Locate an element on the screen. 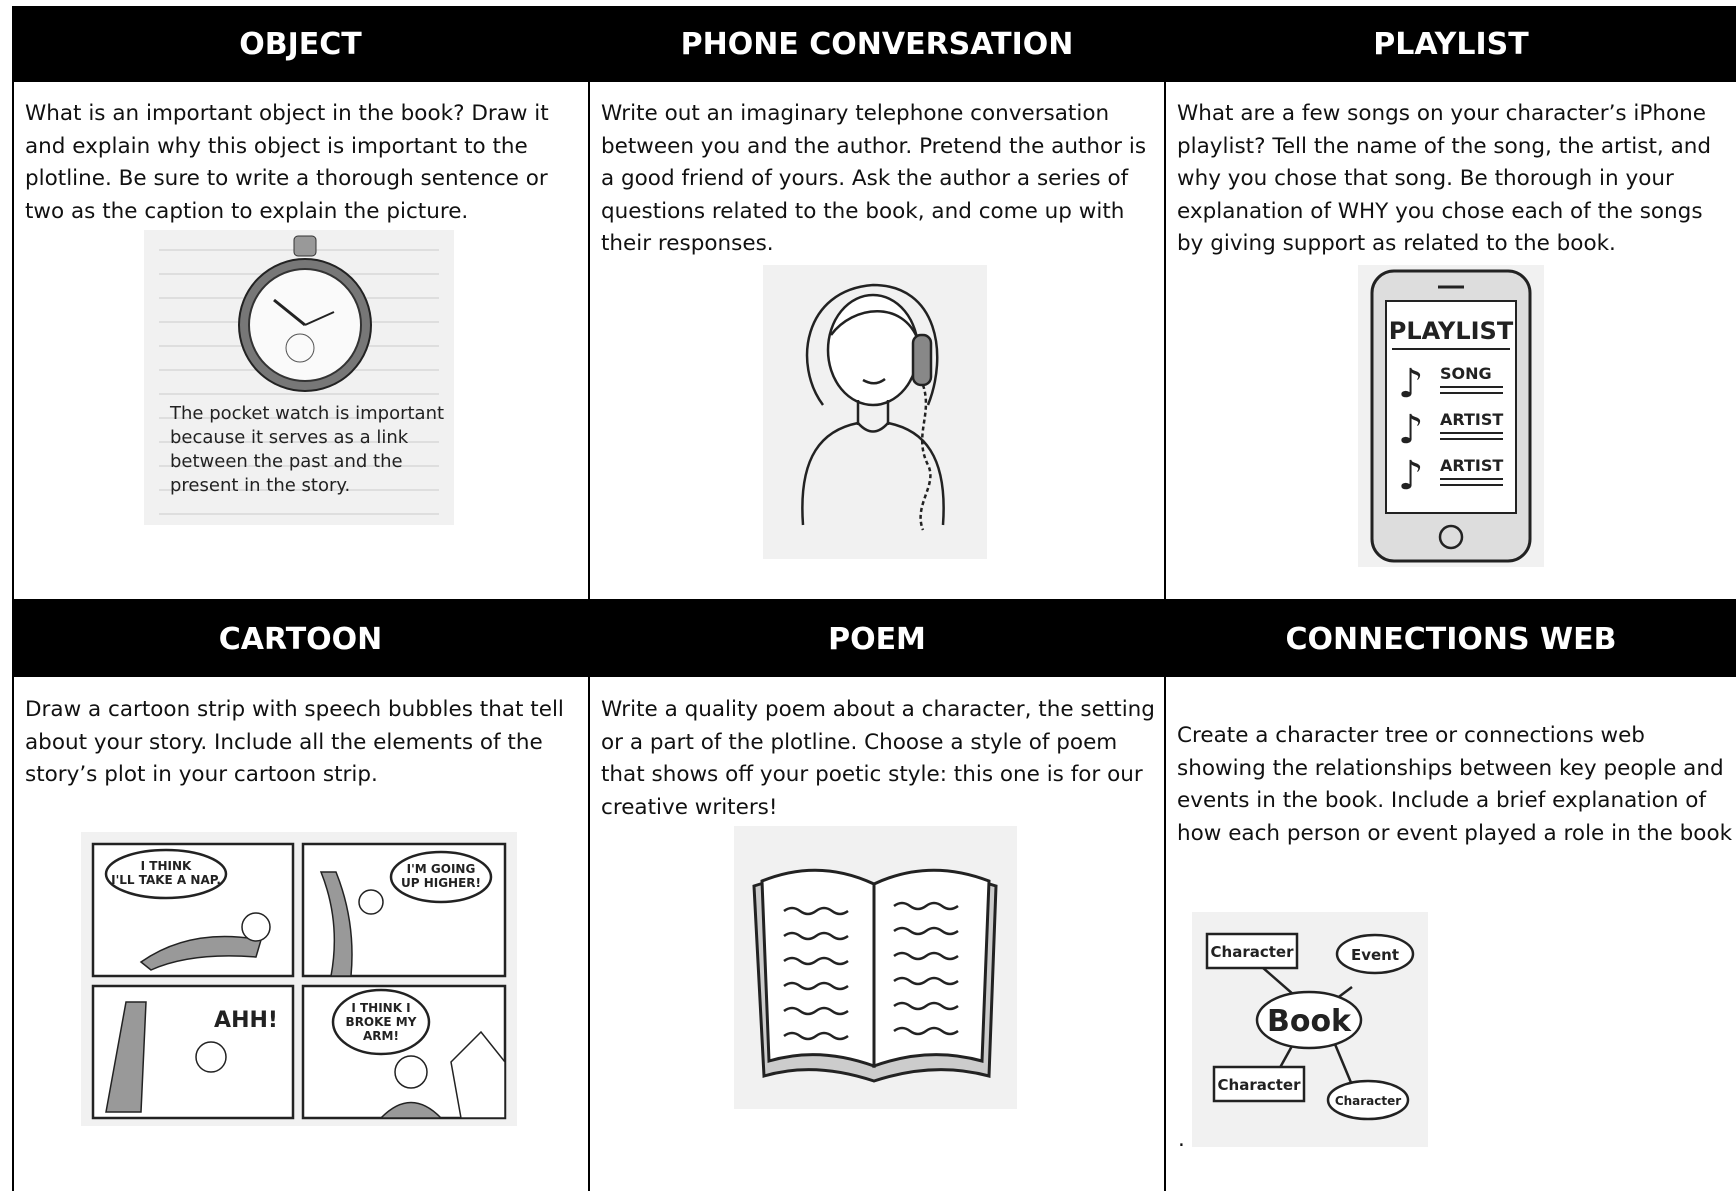 Image resolution: width=1736 pixels, height=1191 pixels. caption-line: between the past and the is located at coordinates (286, 461).